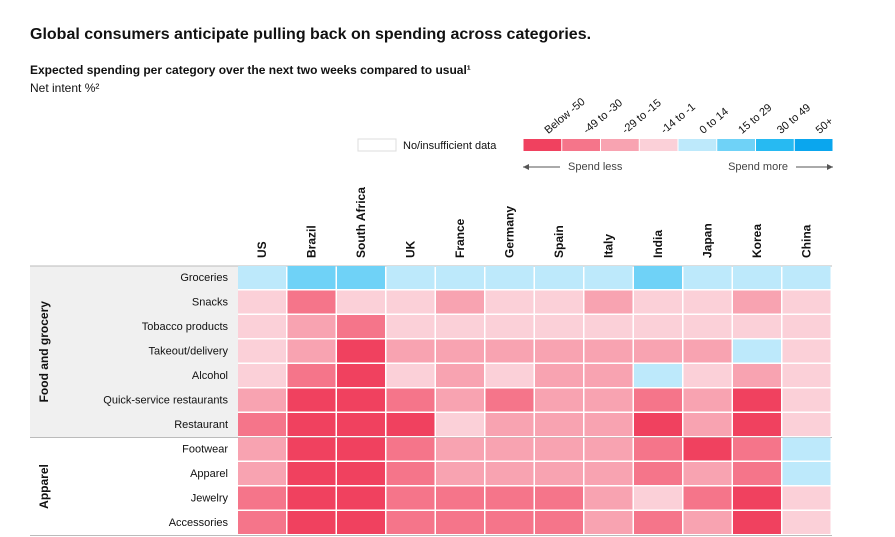 This screenshot has width=895, height=537. Describe the element at coordinates (165, 401) in the screenshot. I see `row-label: Quick-service restaurants` at that location.